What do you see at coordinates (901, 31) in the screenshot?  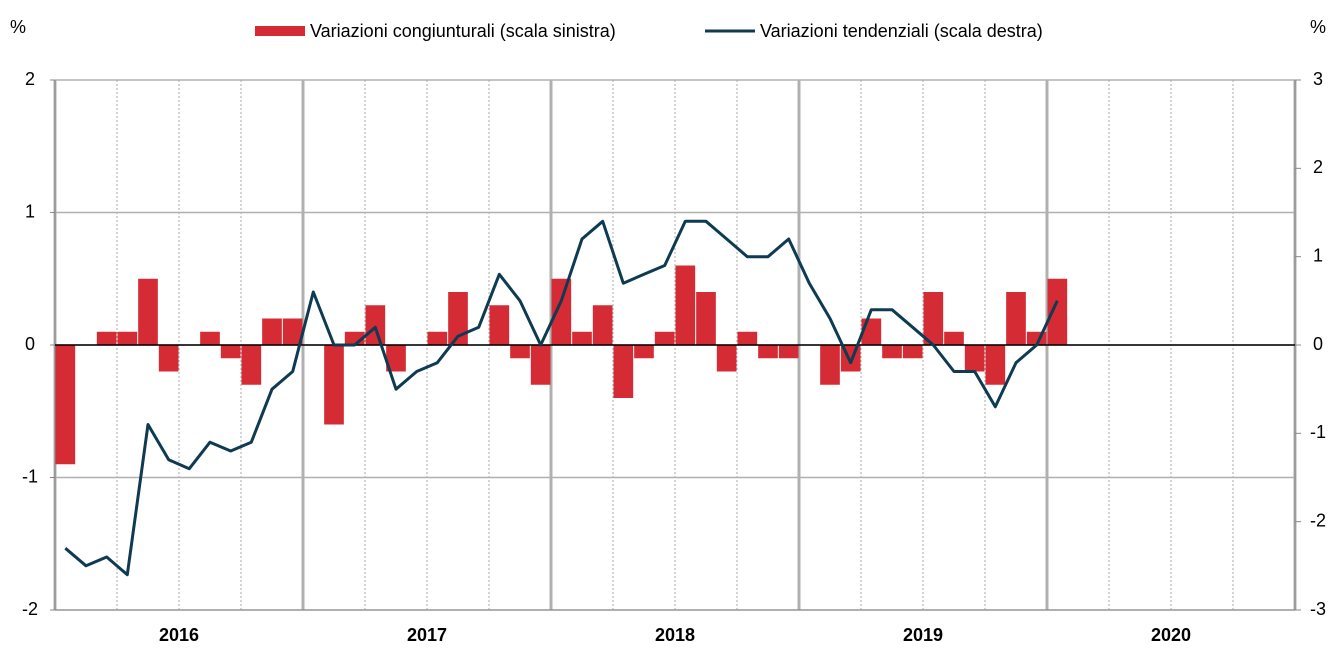 I see `legend-label: Variazioni tendenziali (scala destra)` at bounding box center [901, 31].